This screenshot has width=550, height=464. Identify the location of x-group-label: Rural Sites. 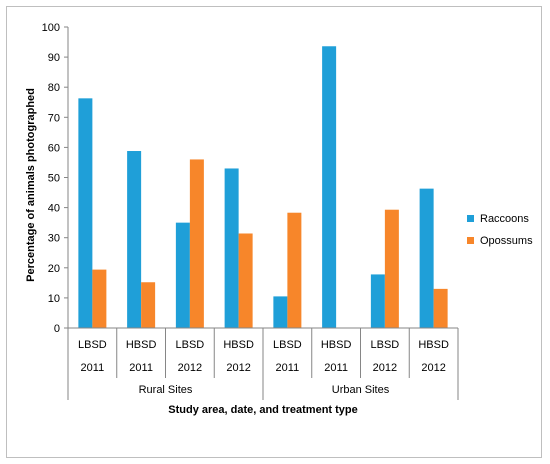
(166, 390).